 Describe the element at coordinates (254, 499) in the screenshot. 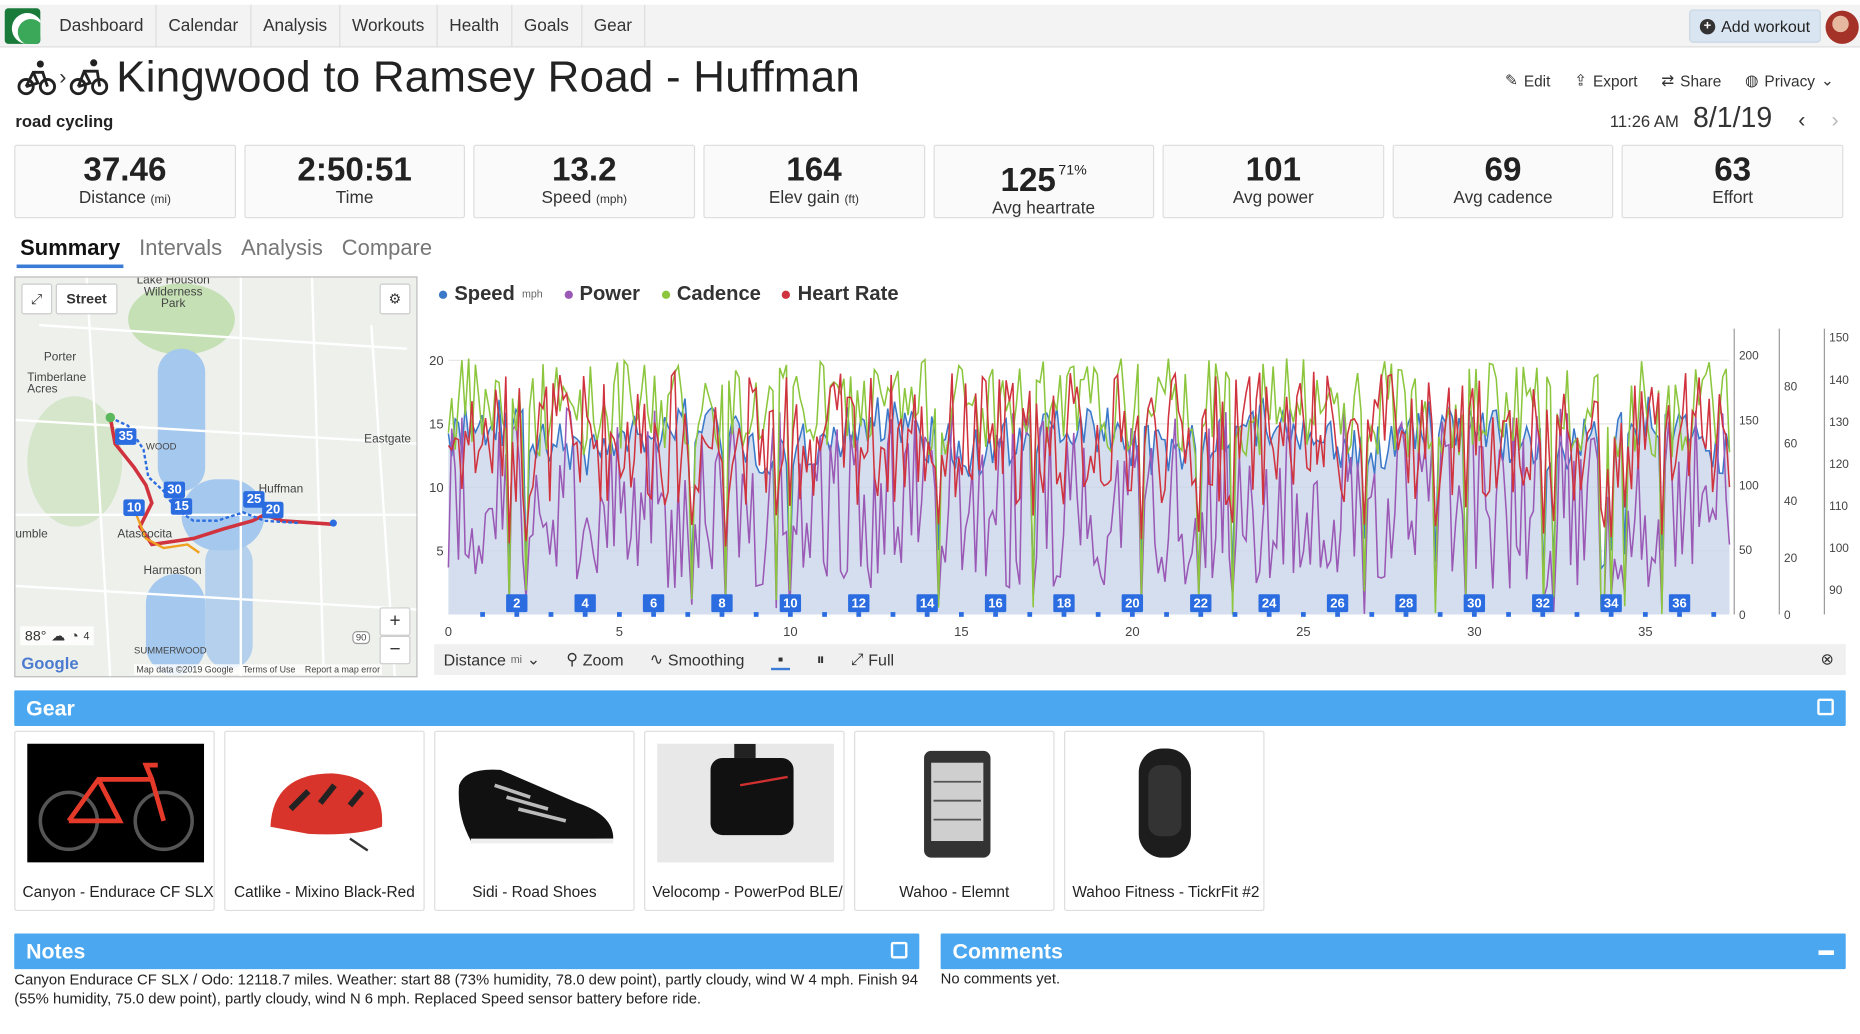

I see `map-mile-marker: 25` at that location.